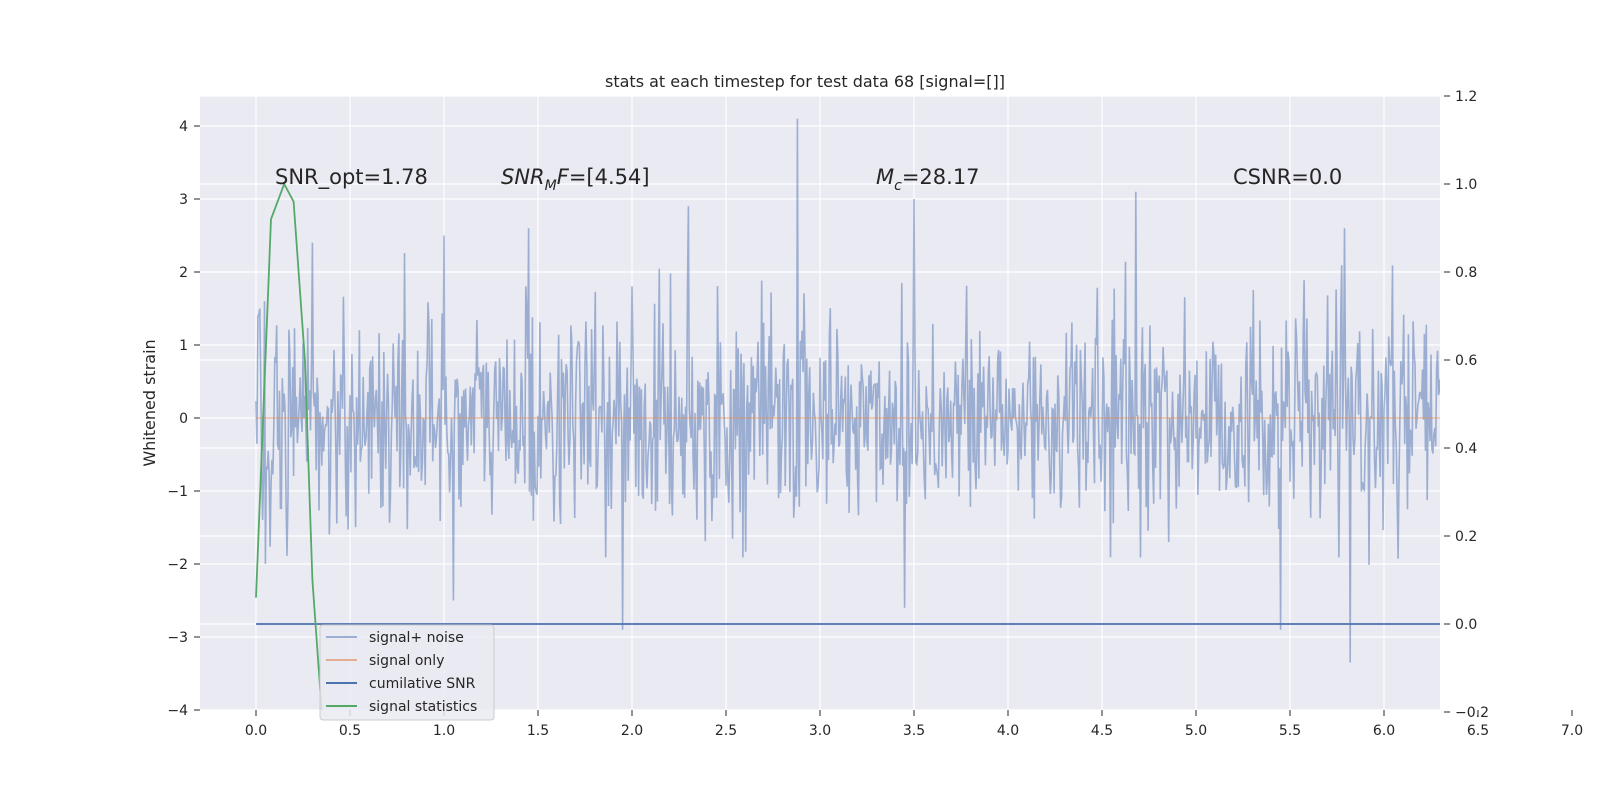 This screenshot has width=1600, height=800. I want to click on y-right-tick-label: 0.2, so click(1466, 537).